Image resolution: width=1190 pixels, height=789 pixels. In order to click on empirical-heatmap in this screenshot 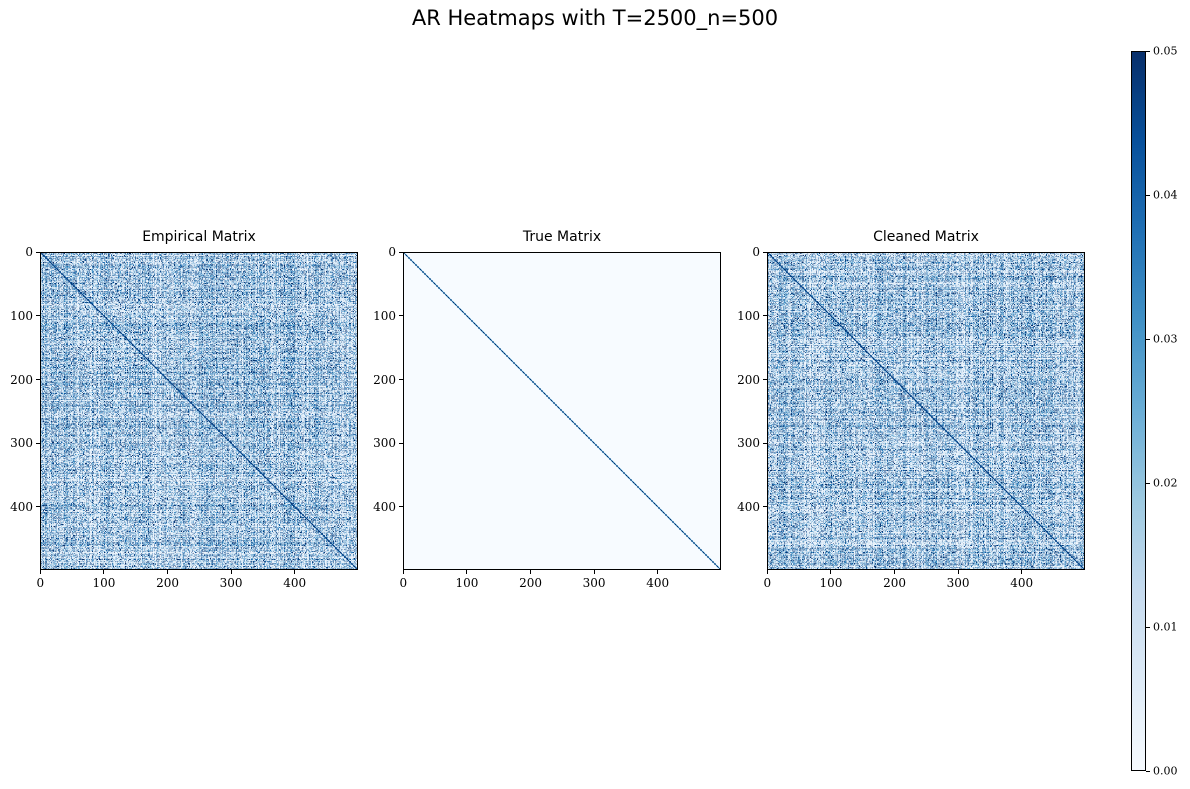, I will do `click(199, 411)`.